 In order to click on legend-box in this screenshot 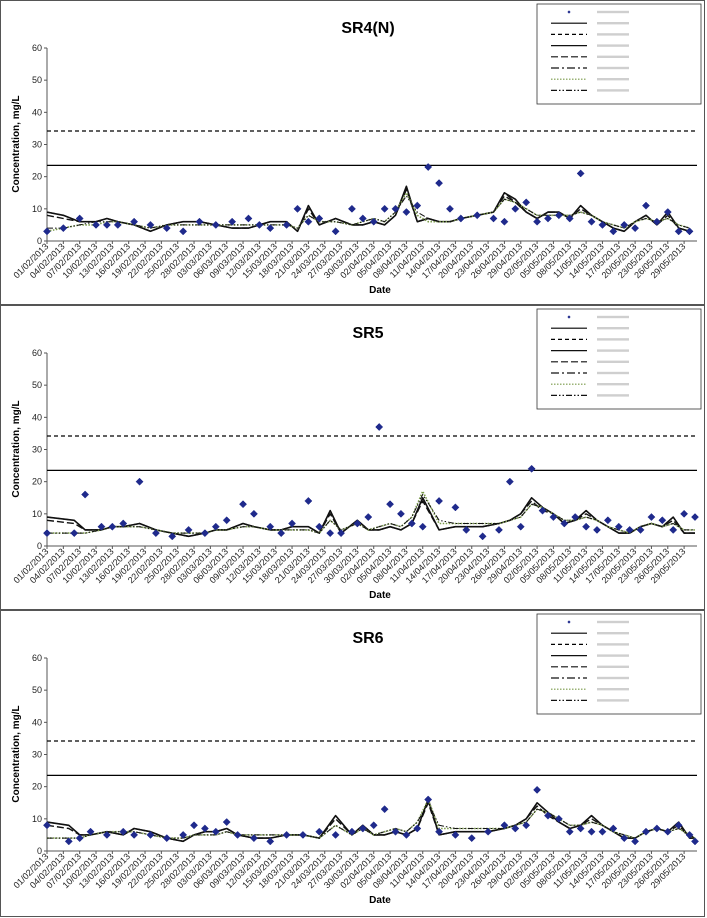, I will do `click(619, 359)`.